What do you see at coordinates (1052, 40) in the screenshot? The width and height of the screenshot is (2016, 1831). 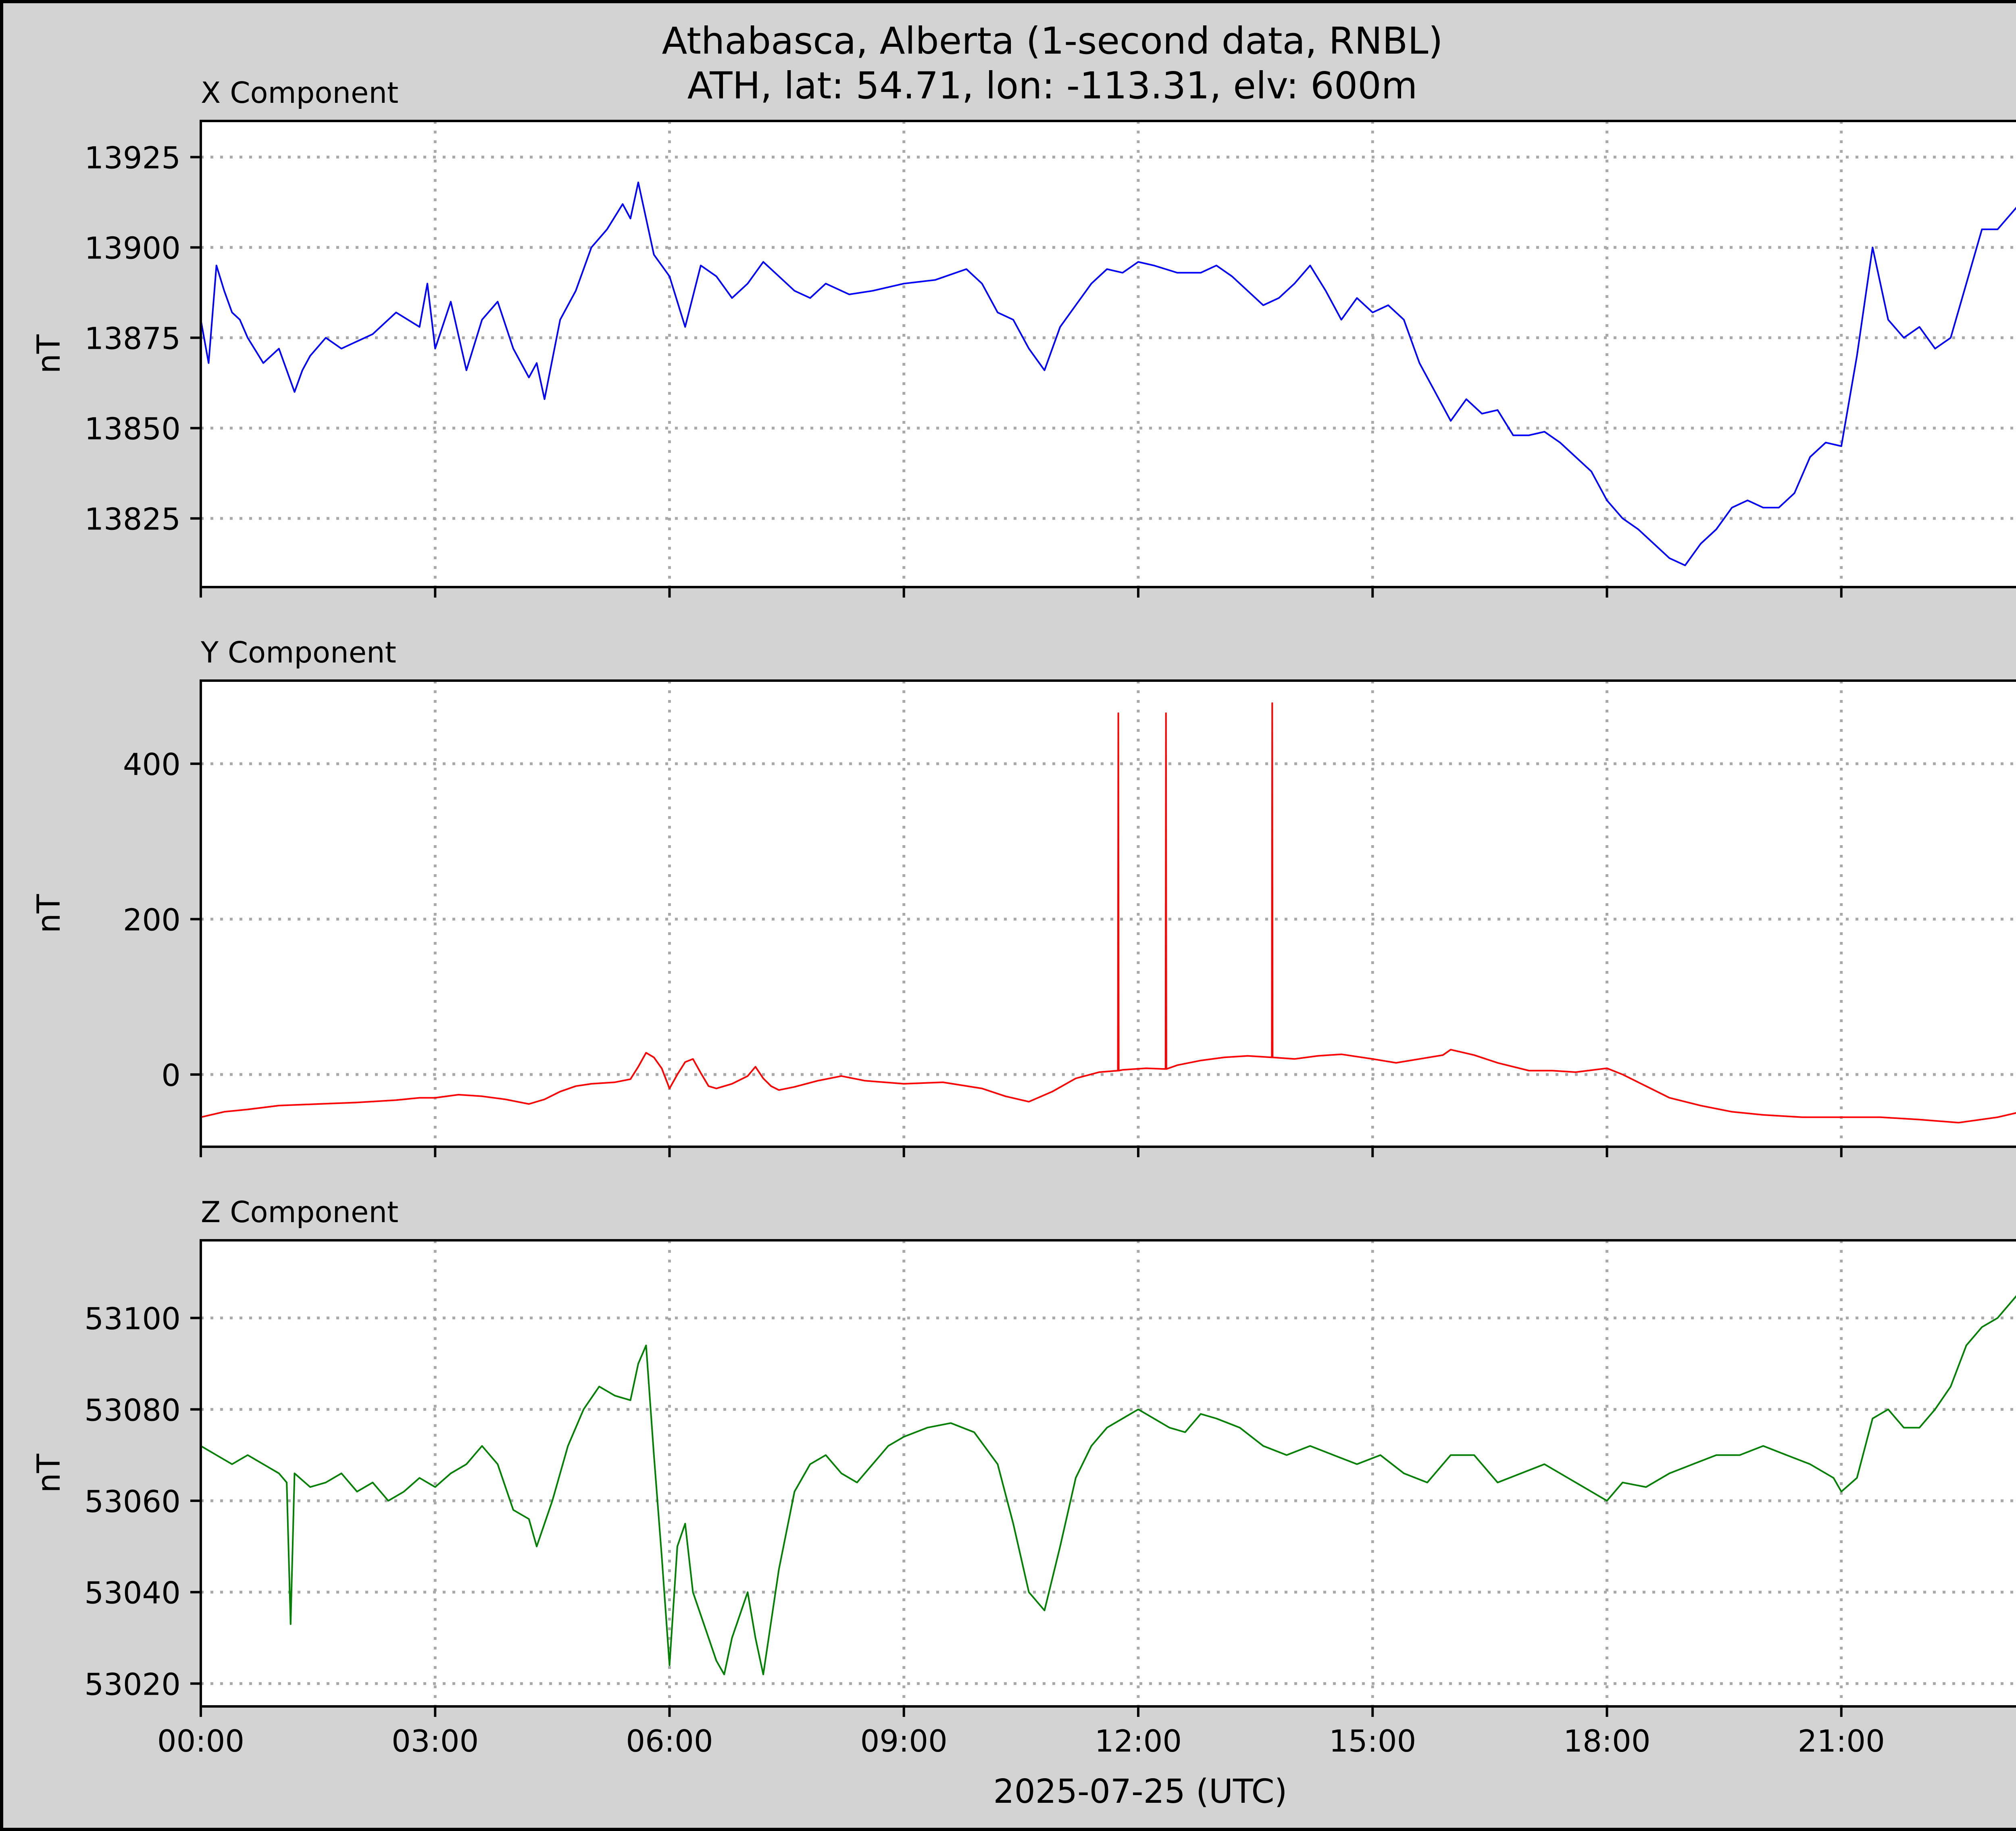 I see `chart-title-line1: Athabasca, Alberta (1-second data, RNBL)` at bounding box center [1052, 40].